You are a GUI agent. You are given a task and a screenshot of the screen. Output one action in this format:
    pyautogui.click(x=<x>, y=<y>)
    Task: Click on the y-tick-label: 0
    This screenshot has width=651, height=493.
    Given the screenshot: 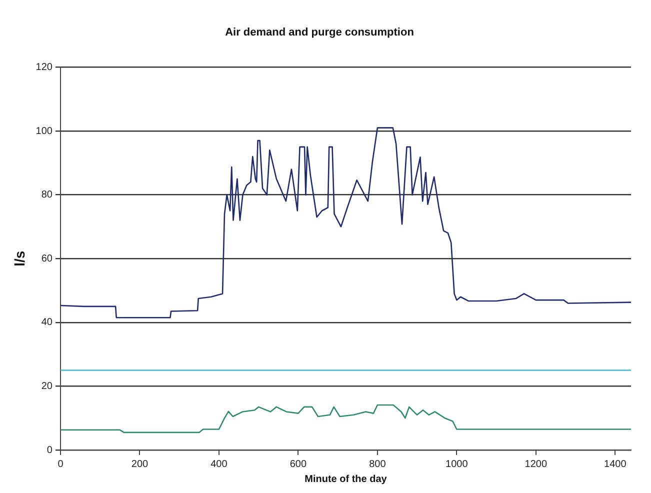 What is the action you would take?
    pyautogui.click(x=49, y=450)
    